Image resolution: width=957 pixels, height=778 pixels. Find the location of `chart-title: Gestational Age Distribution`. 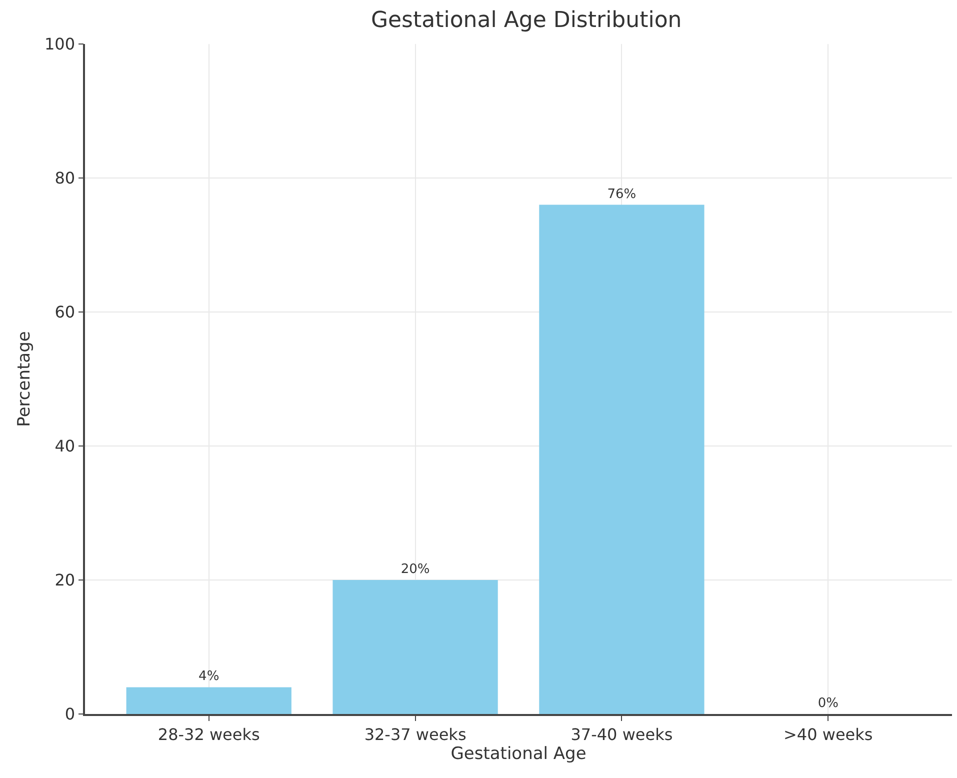

chart-title: Gestational Age Distribution is located at coordinates (526, 21).